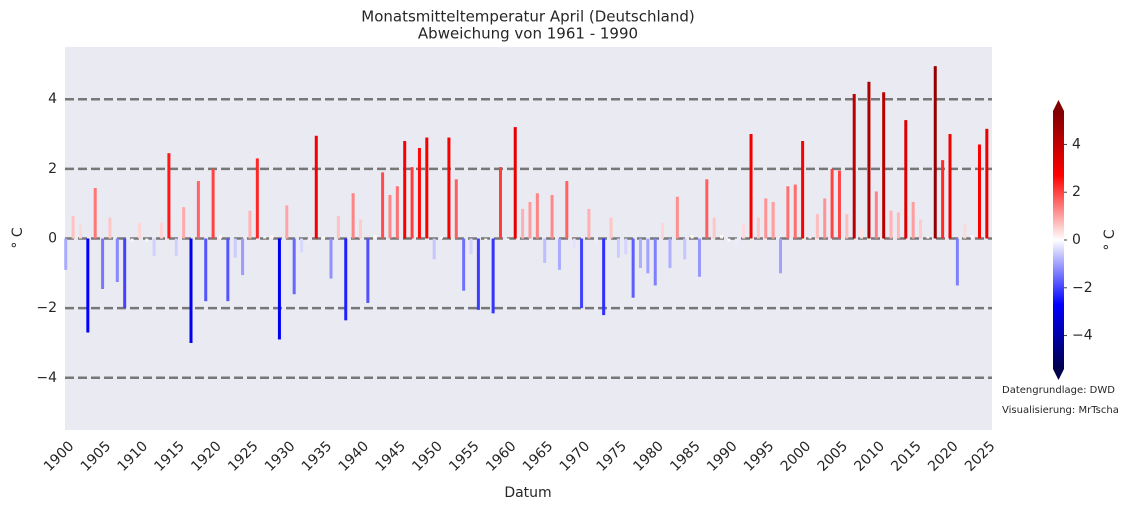  Describe the element at coordinates (1058, 240) in the screenshot. I see `colorbar` at that location.